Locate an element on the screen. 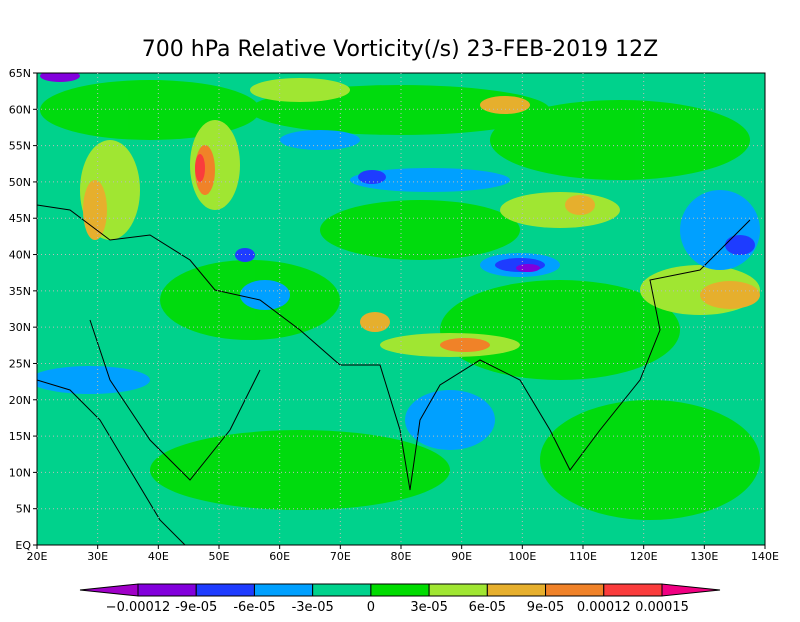 The image size is (800, 622). lon-label: 140E is located at coordinates (765, 556).